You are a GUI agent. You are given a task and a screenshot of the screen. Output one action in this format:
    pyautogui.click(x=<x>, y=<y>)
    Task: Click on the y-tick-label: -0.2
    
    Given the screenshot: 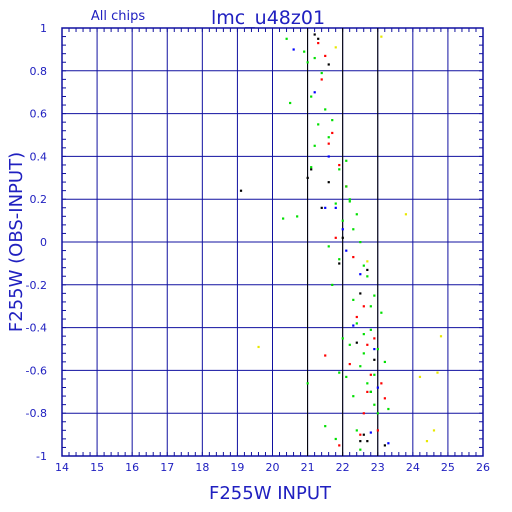 What is the action you would take?
    pyautogui.click(x=36, y=285)
    